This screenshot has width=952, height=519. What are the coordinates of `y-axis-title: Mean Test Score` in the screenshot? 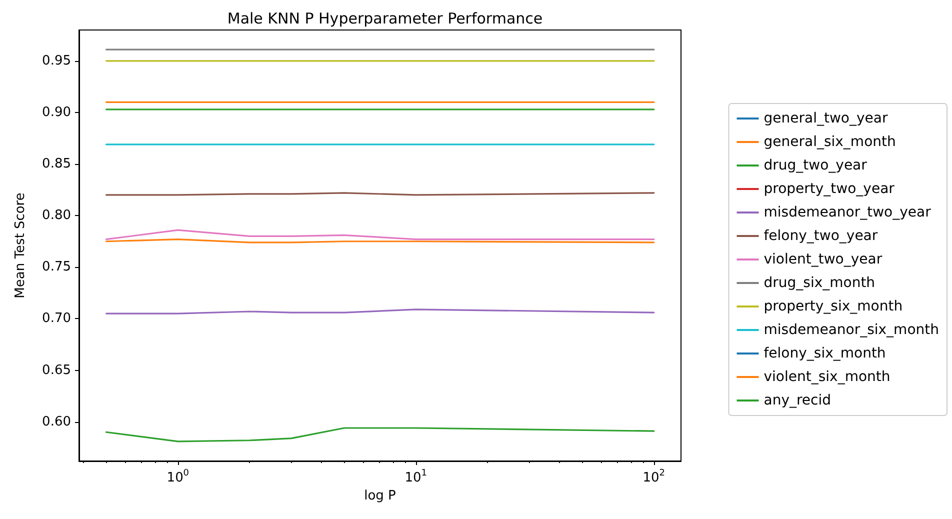 It's located at (20, 245).